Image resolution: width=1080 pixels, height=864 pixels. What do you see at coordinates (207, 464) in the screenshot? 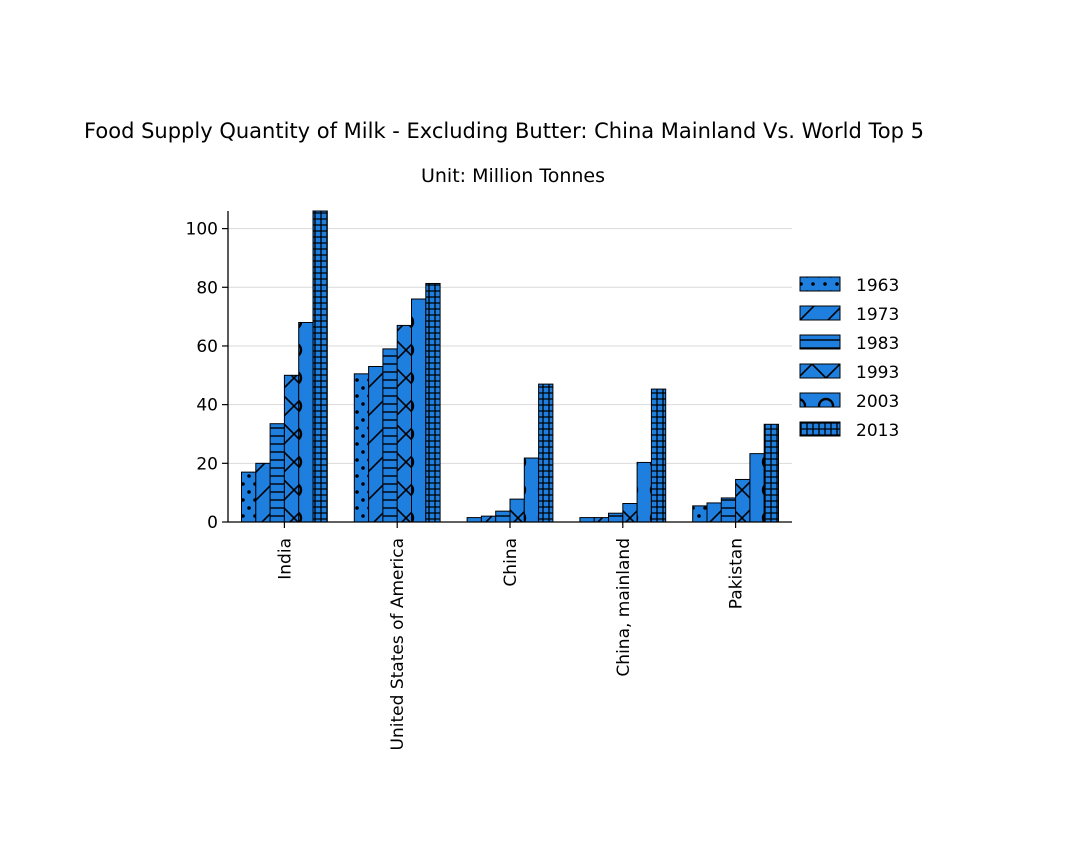
I see `y-tick-label: 20` at bounding box center [207, 464].